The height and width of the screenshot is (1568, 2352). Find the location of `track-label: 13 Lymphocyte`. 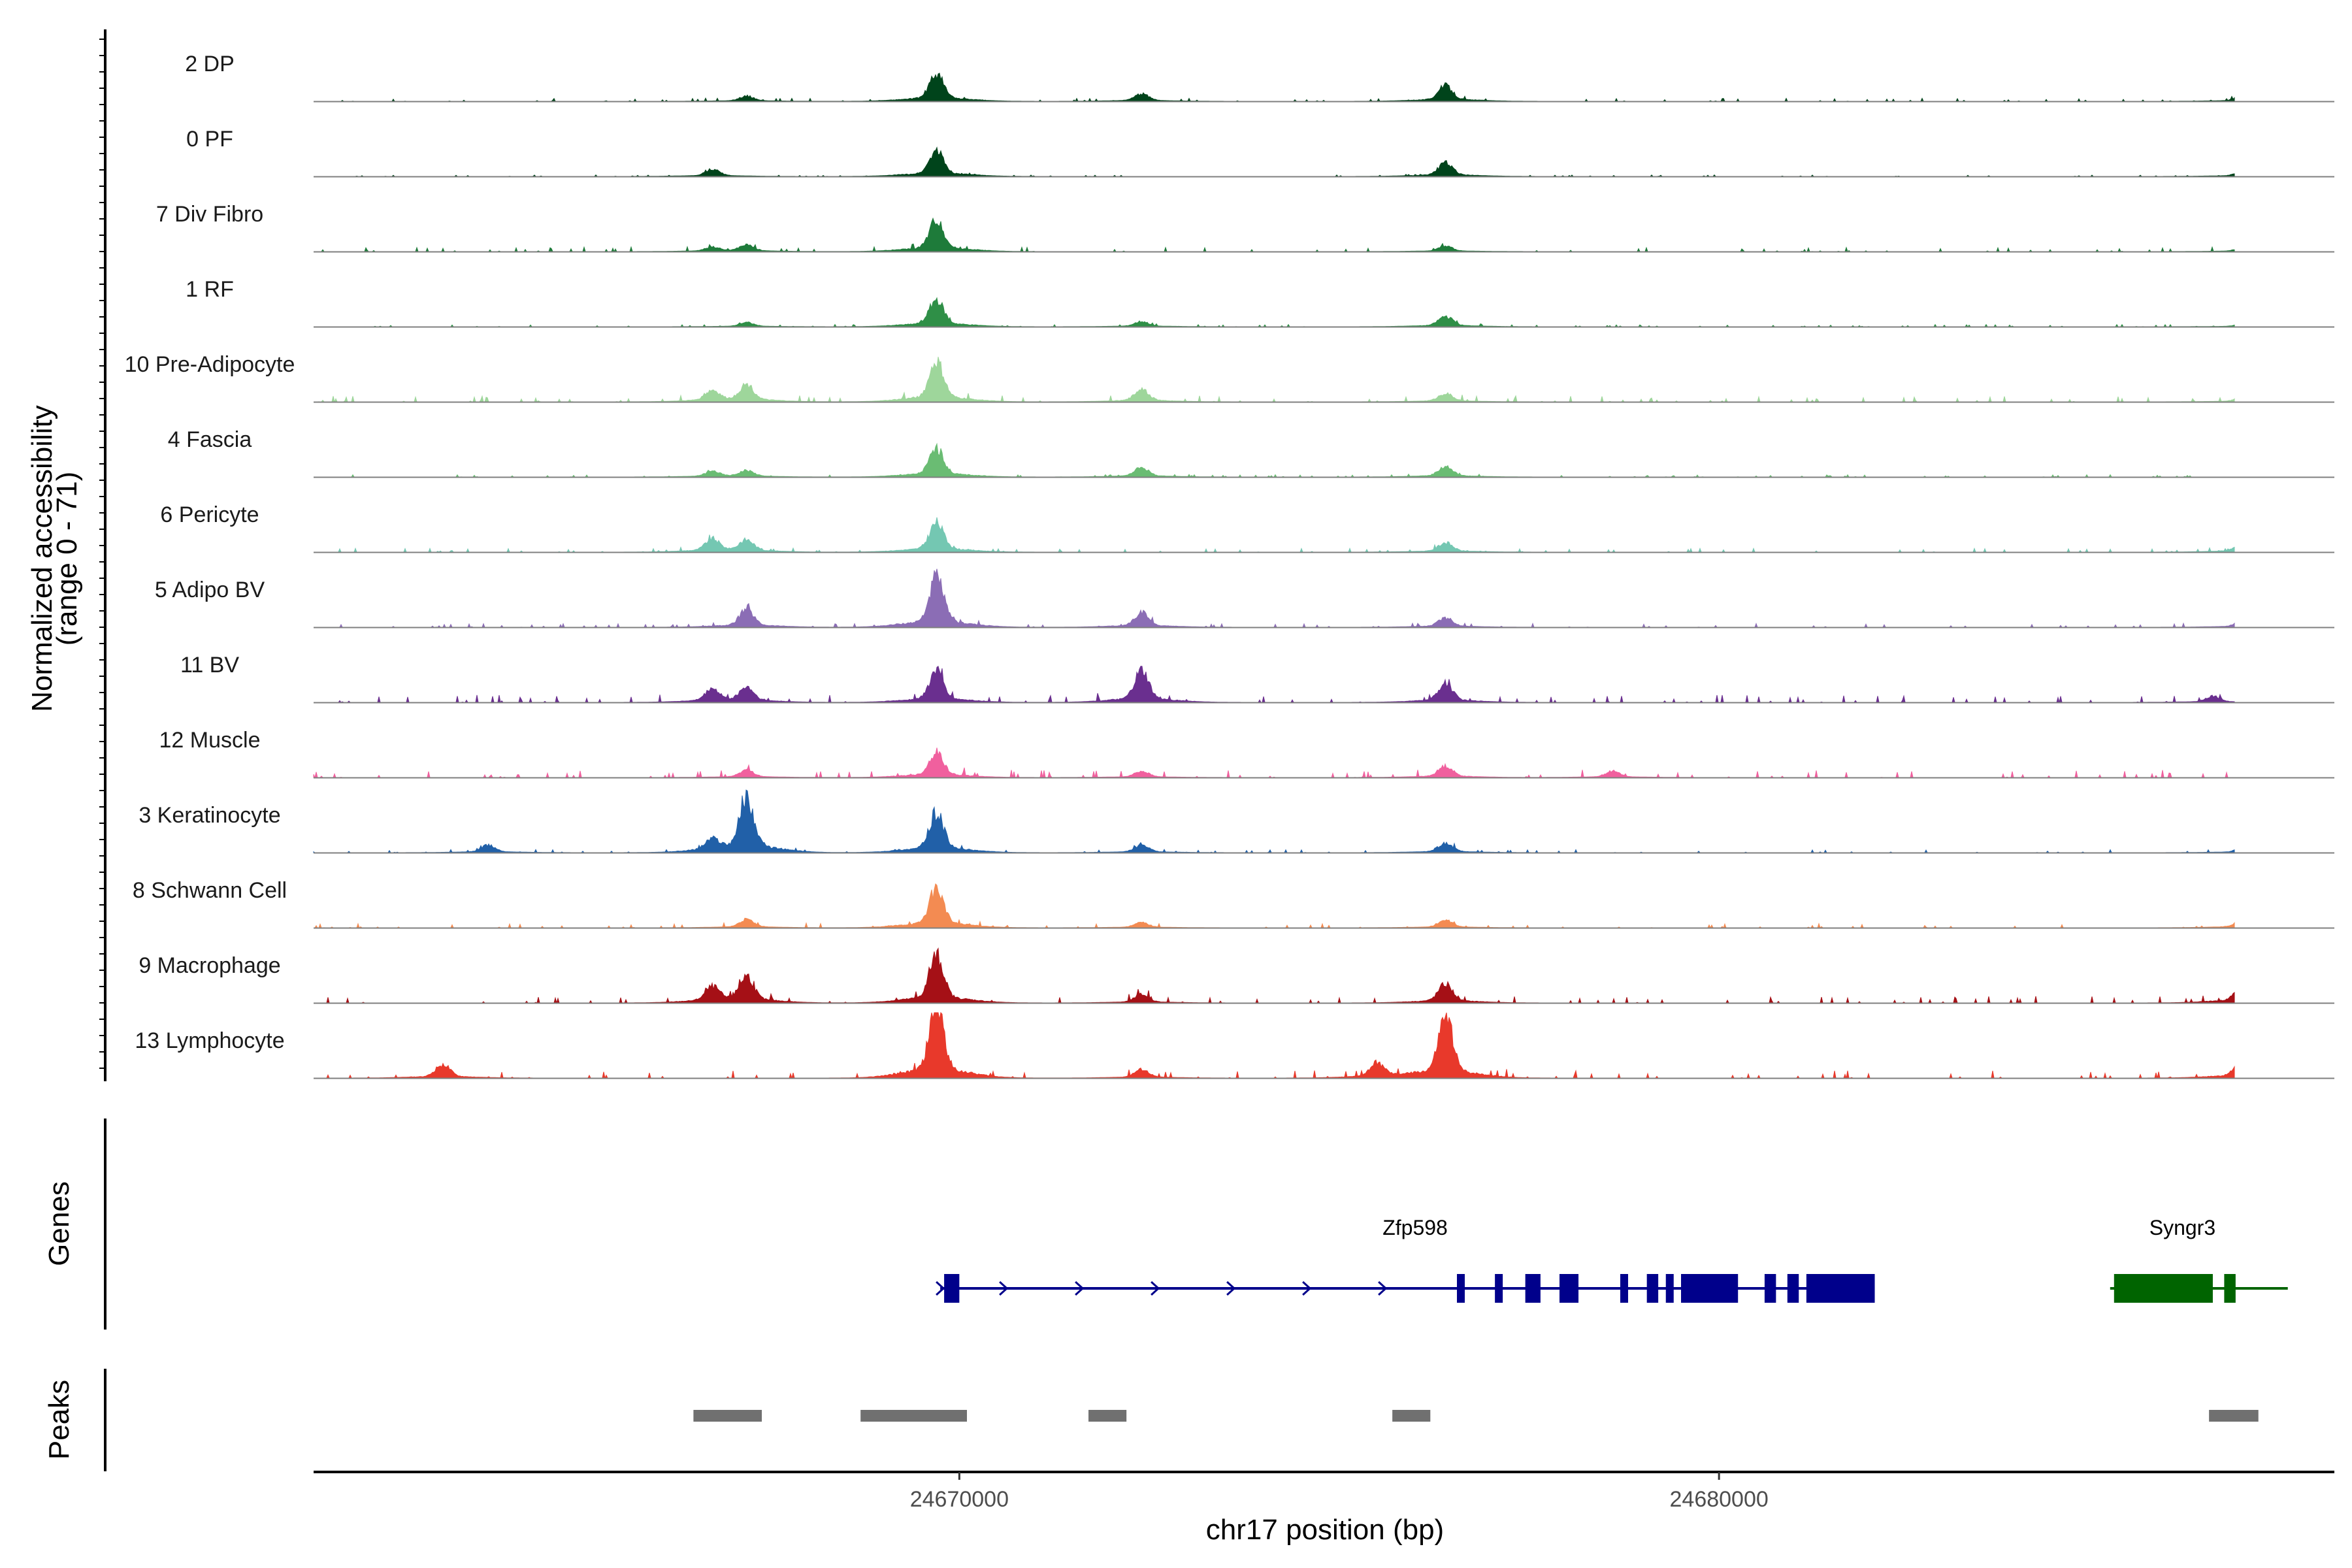

track-label: 13 Lymphocyte is located at coordinates (209, 1040).